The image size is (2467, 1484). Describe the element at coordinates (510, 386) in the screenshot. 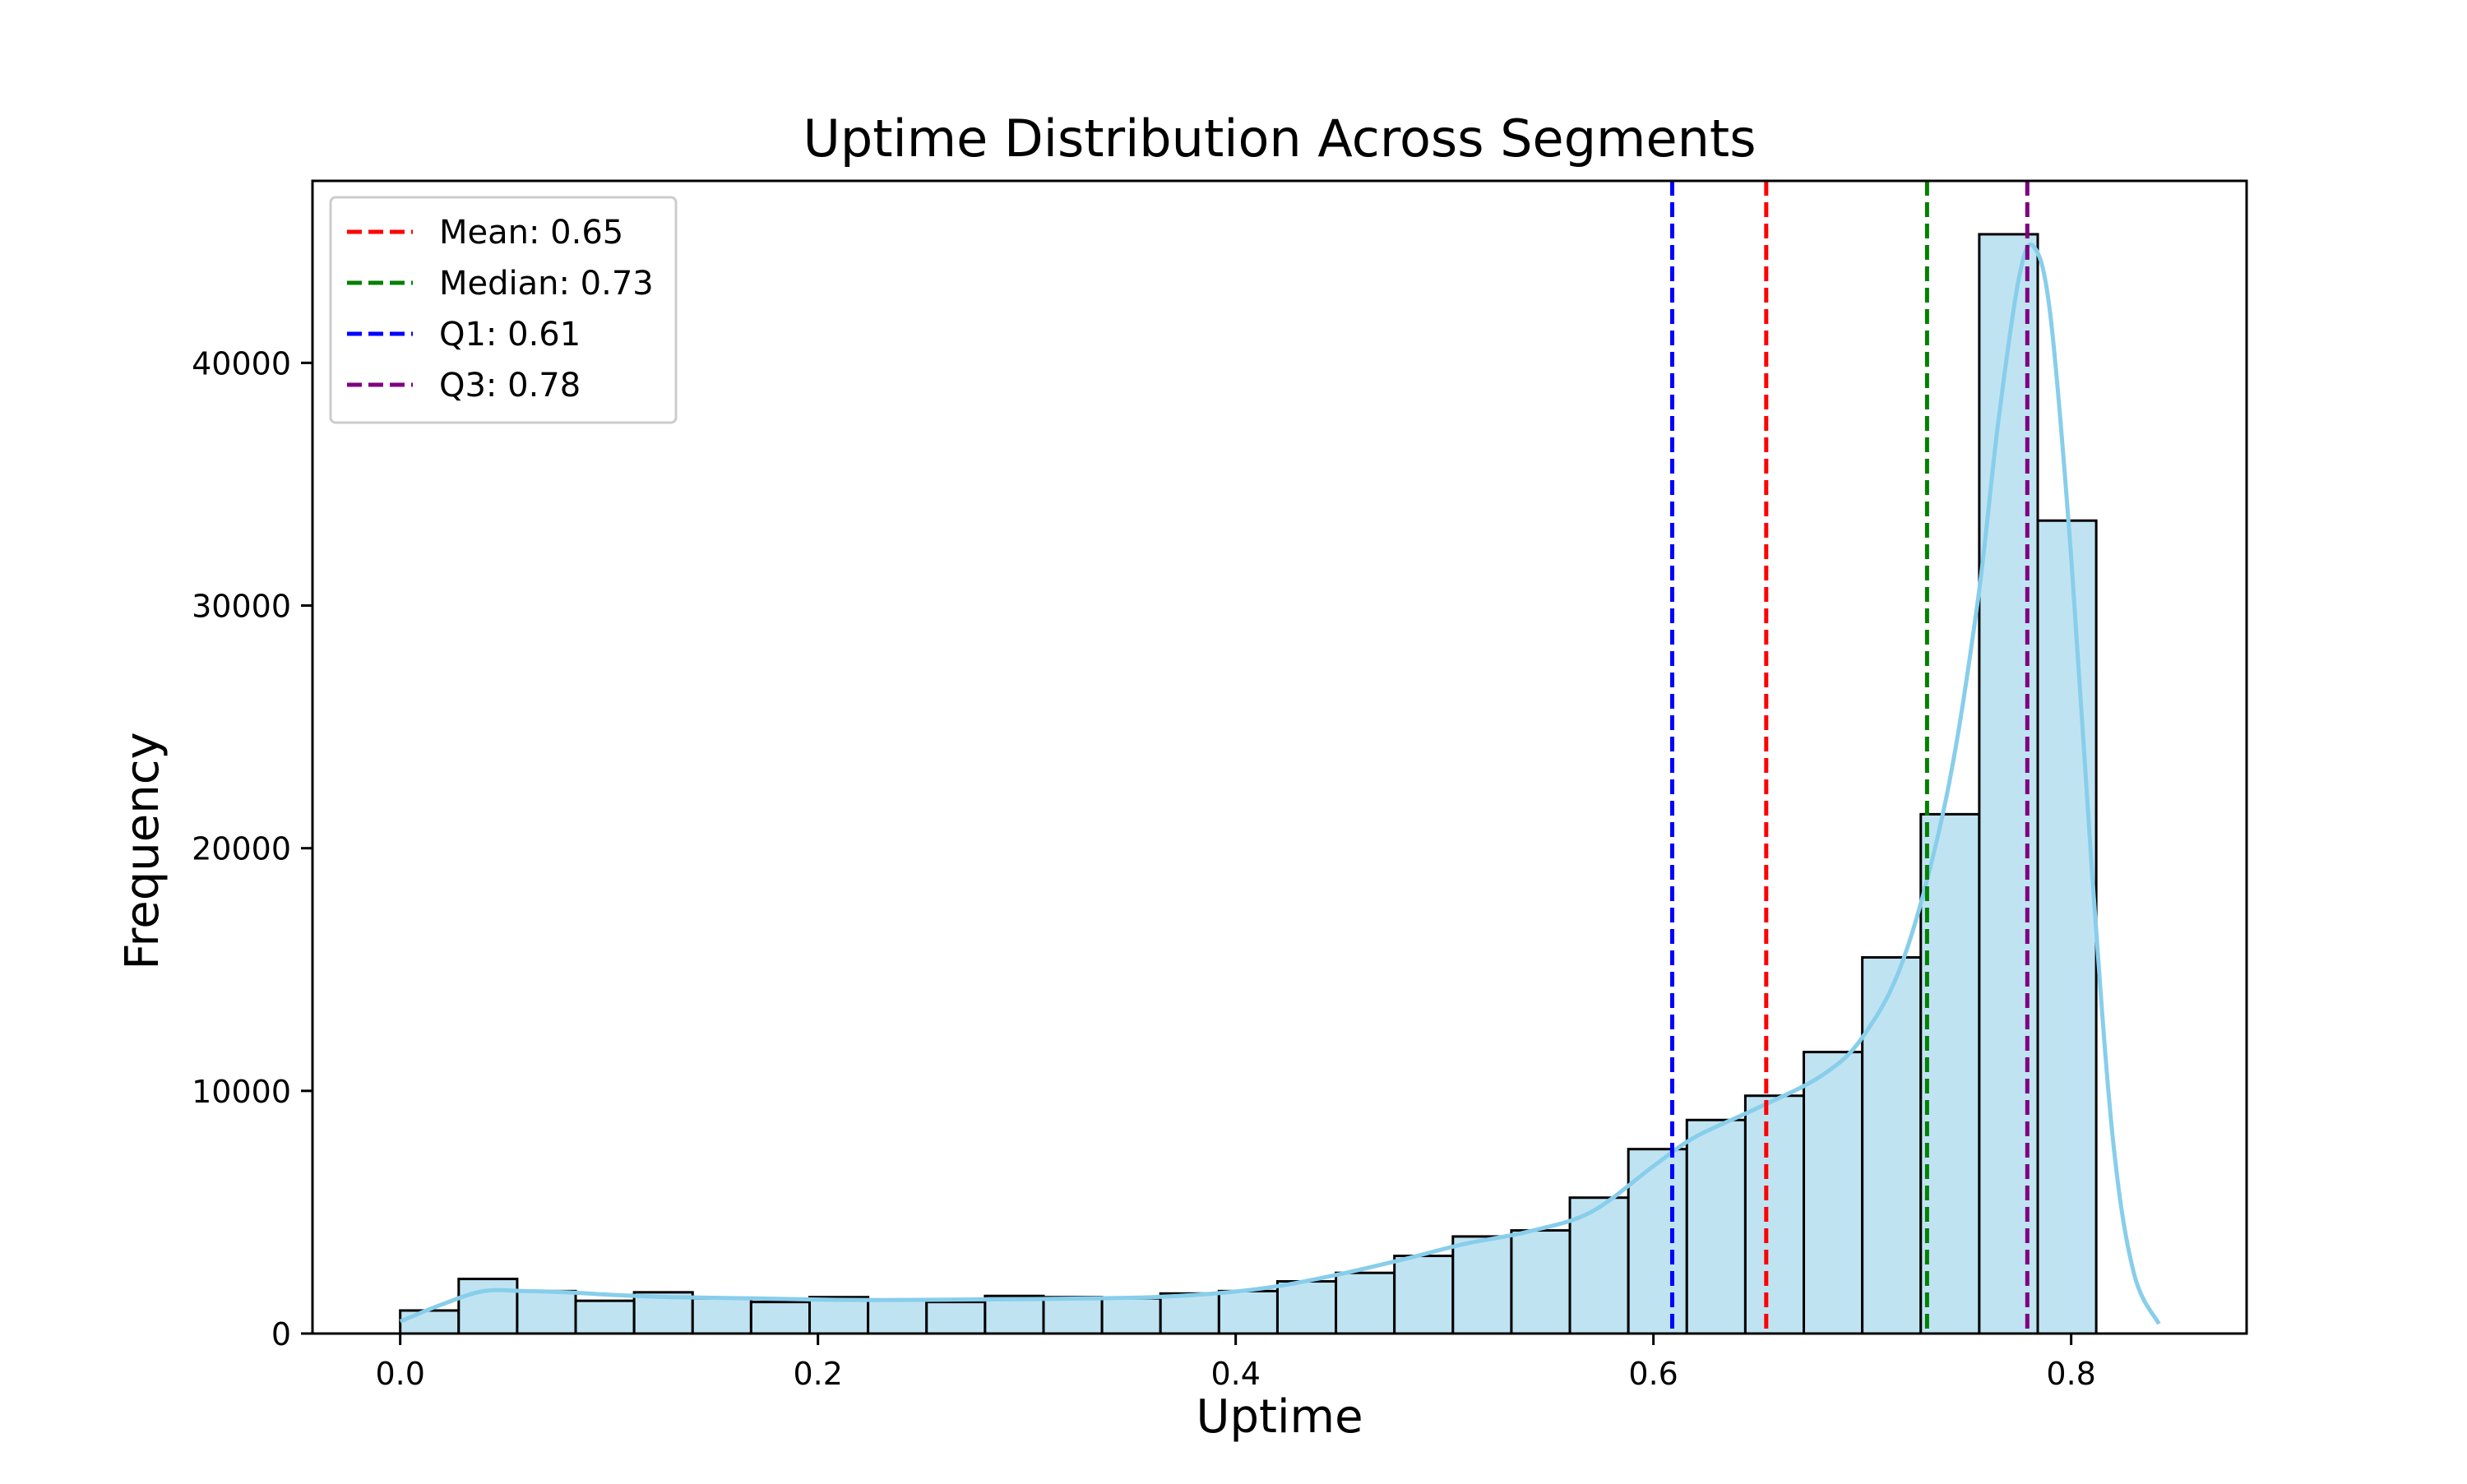

I see `legend-label-3: Q3: 0.78` at that location.